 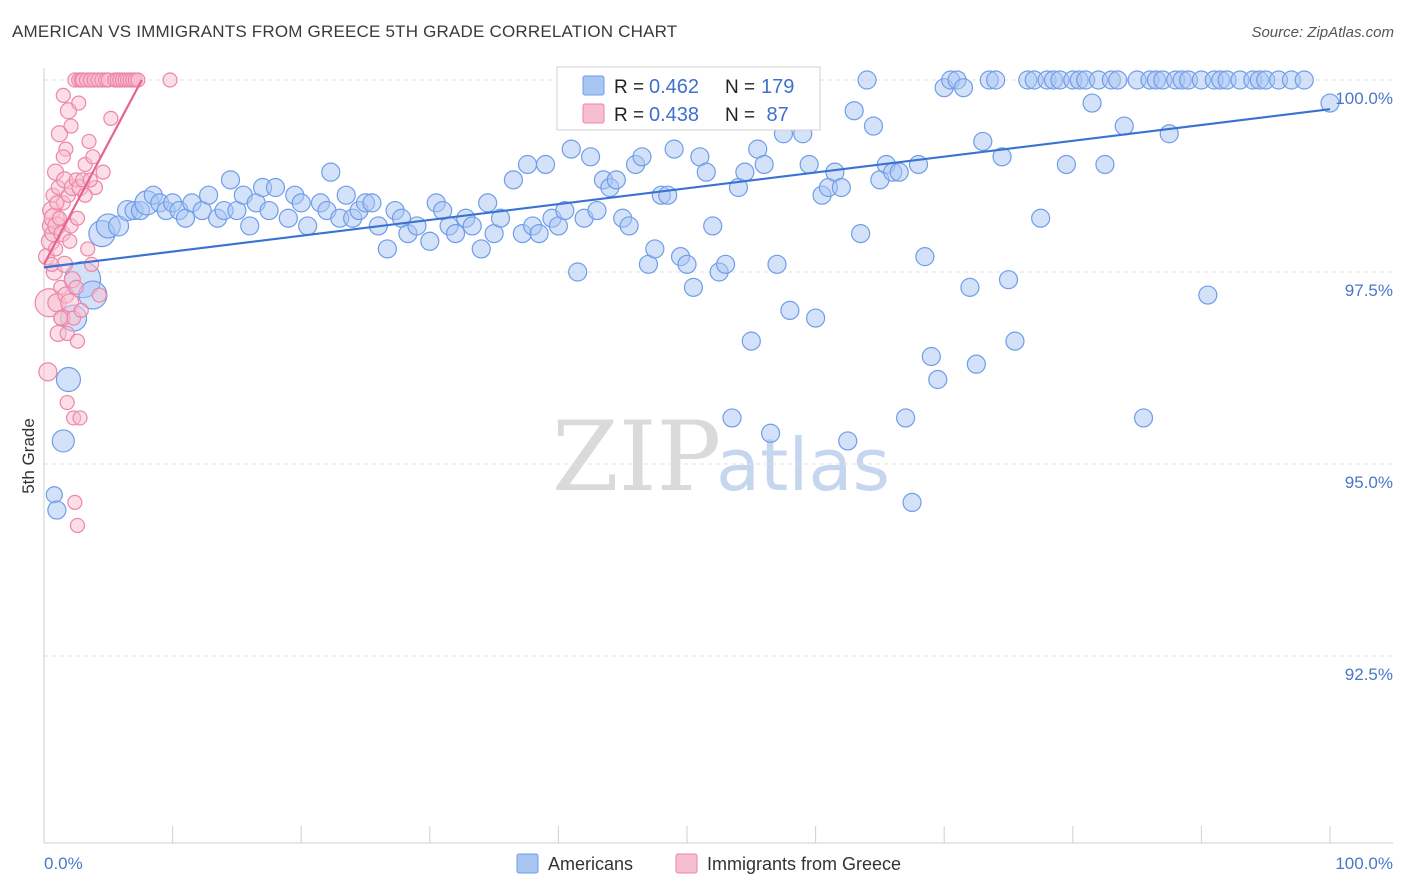 I want to click on y-tick-label-0: 100.0%, so click(x=1364, y=98).